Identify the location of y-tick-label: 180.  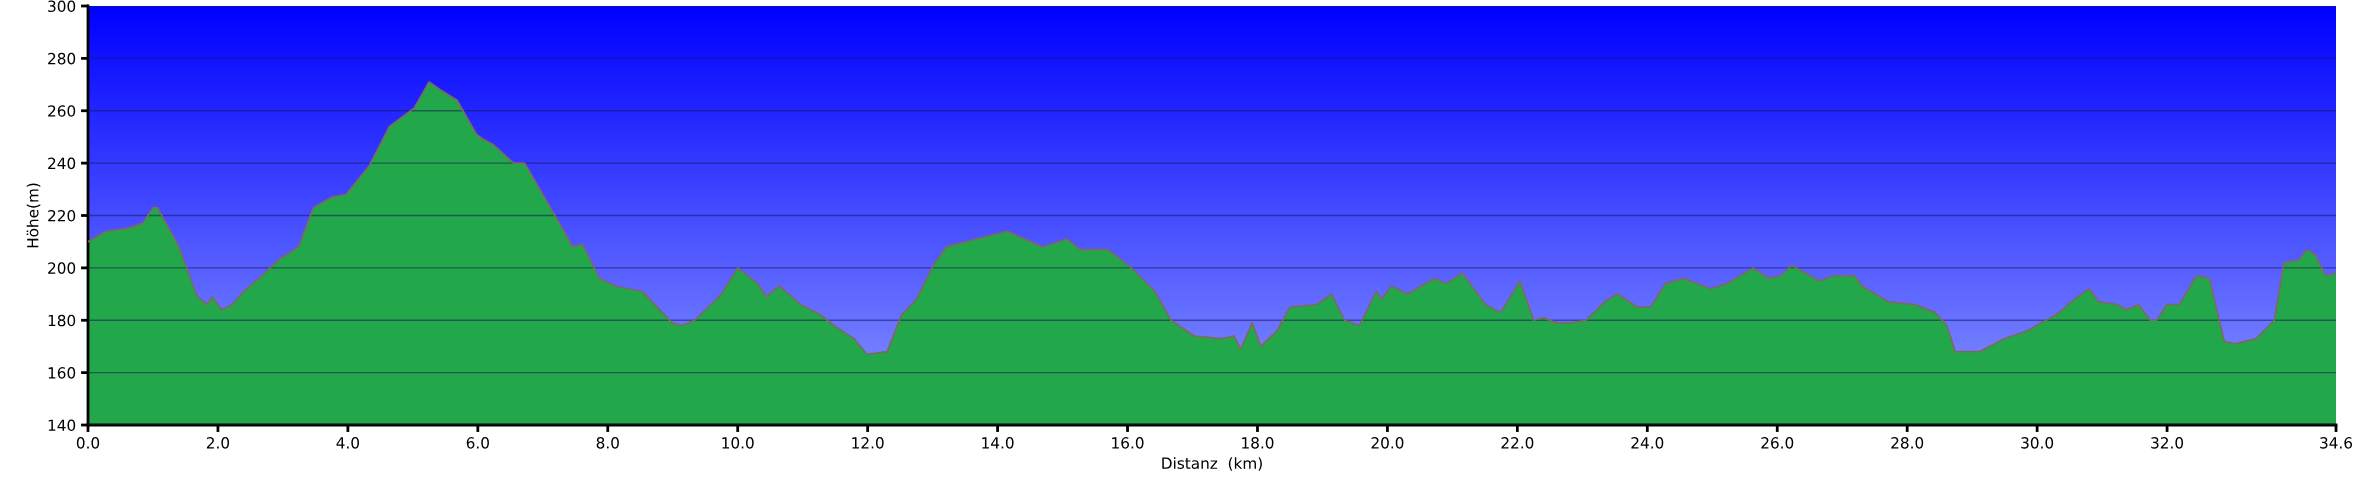
(62, 320).